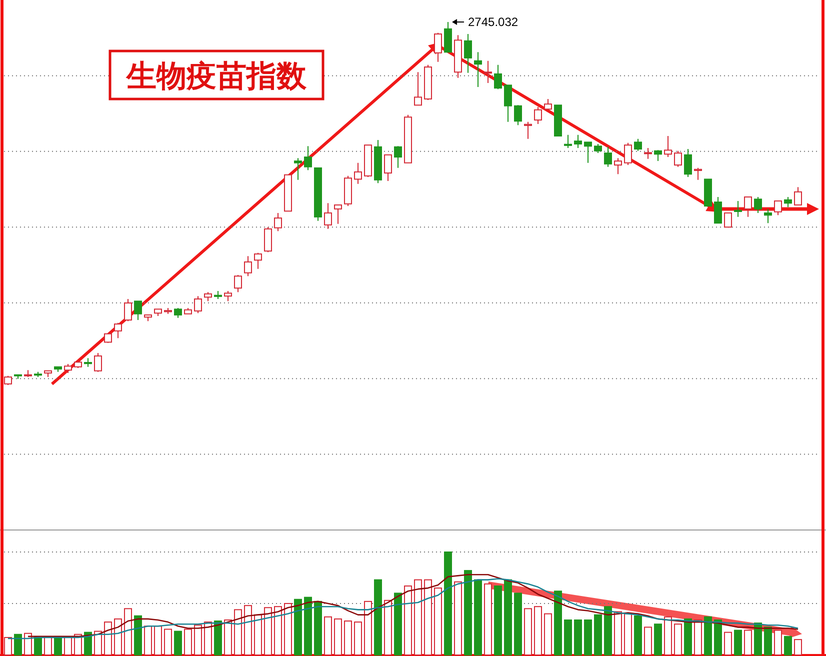  What do you see at coordinates (493, 22) in the screenshot?
I see `annotation: 2745.032` at bounding box center [493, 22].